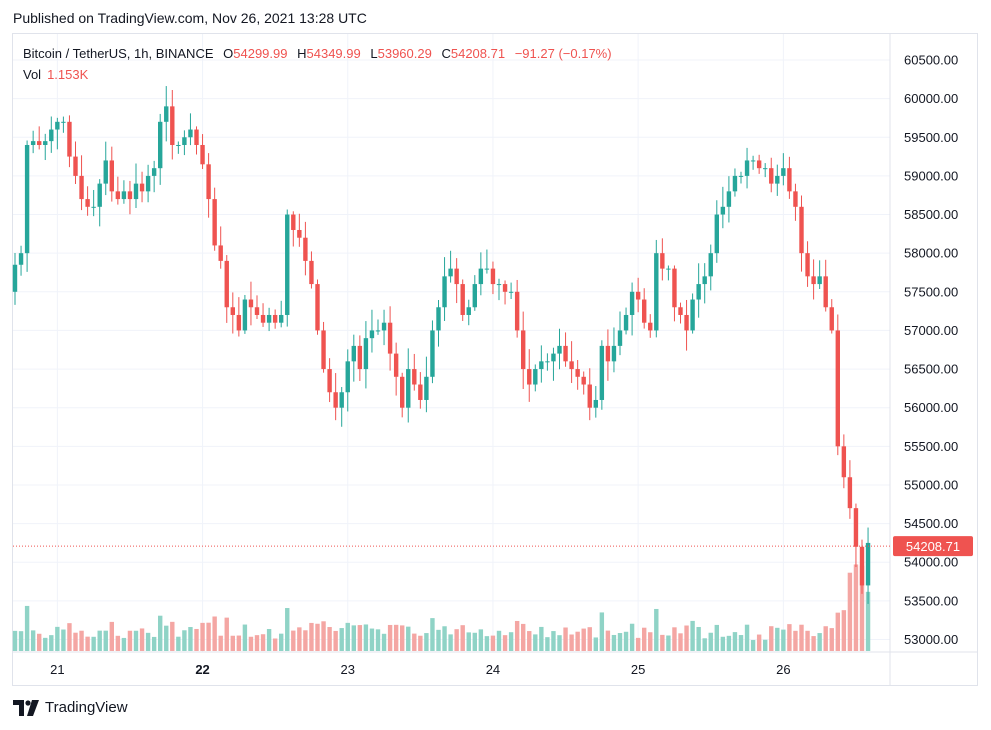 Image resolution: width=991 pixels, height=730 pixels. I want to click on y-tick-label: 53500.00, so click(931, 600).